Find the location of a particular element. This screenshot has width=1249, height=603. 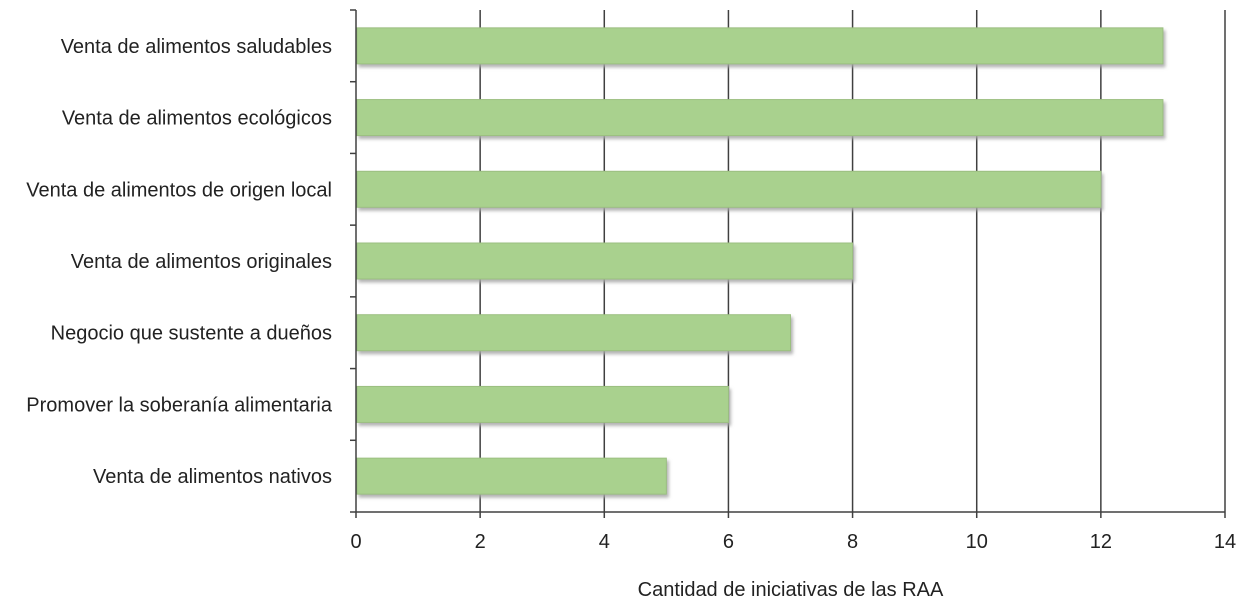

category-label: Negocio que sustente a dueños is located at coordinates (191, 334).